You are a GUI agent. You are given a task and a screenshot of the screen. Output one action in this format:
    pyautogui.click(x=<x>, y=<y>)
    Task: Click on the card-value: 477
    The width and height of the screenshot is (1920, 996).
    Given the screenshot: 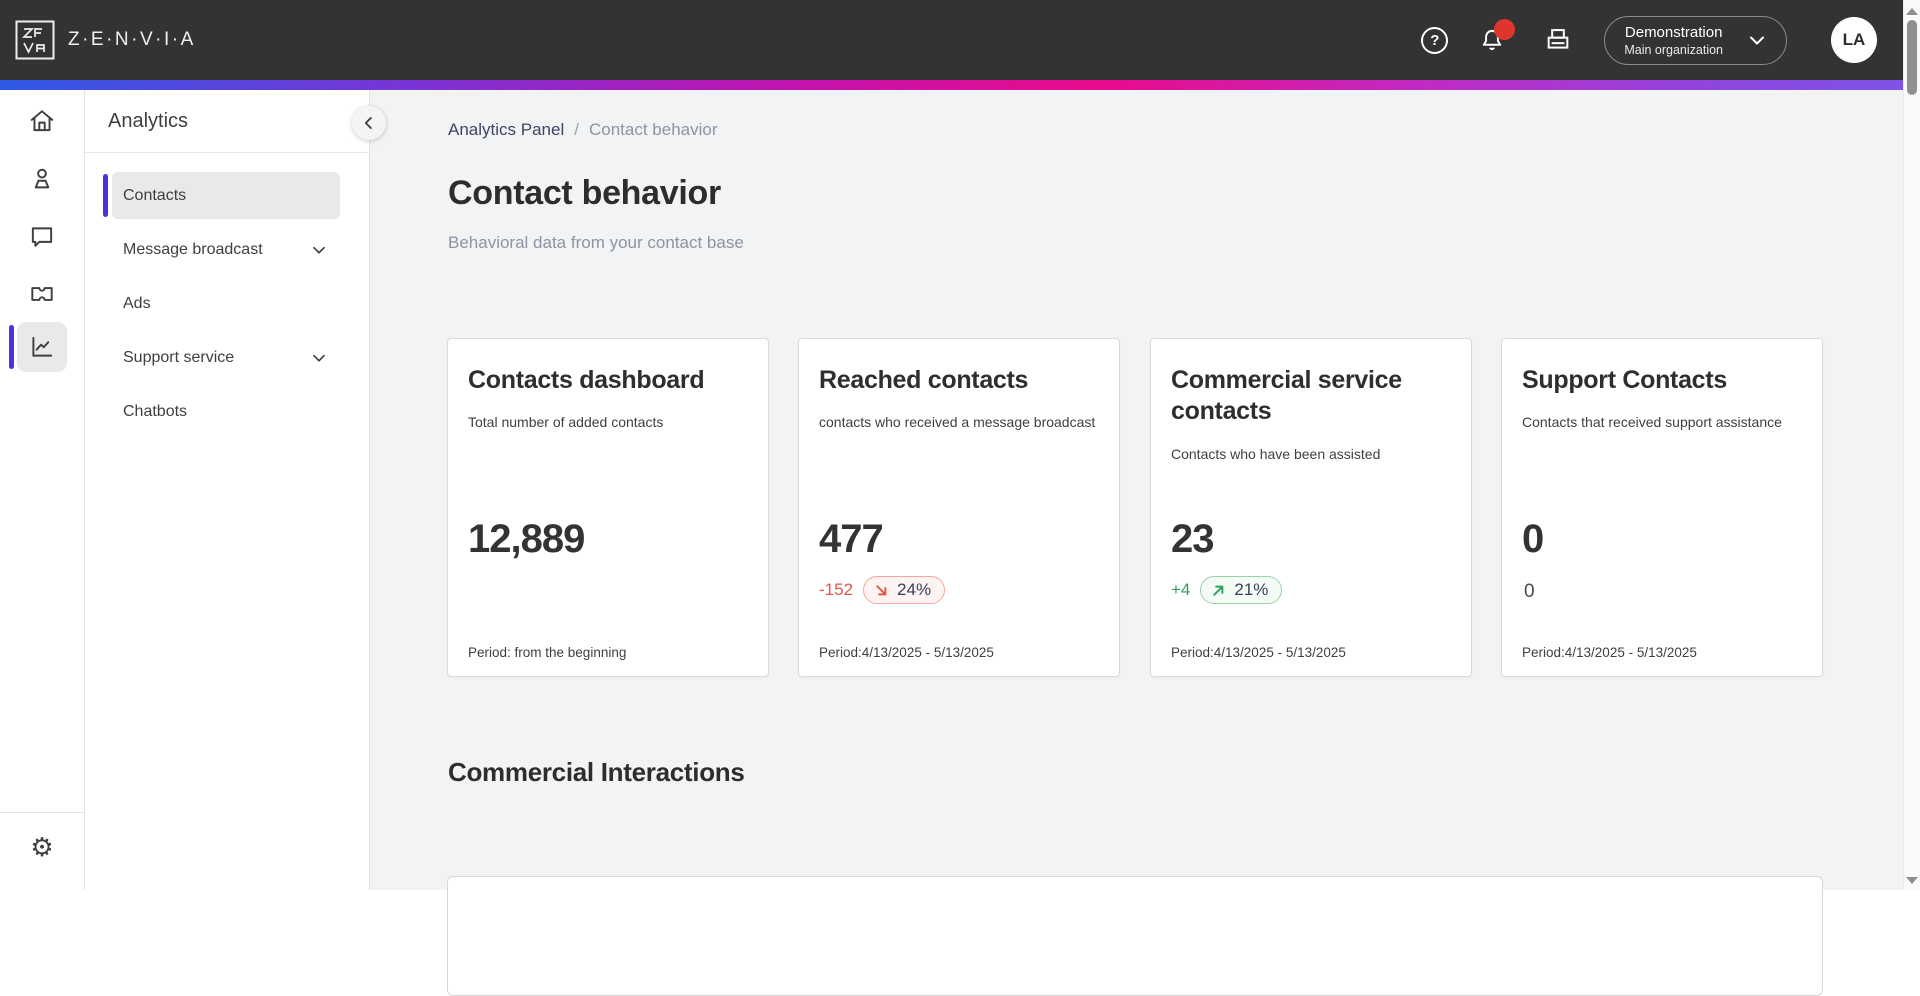 What is the action you would take?
    pyautogui.click(x=851, y=539)
    